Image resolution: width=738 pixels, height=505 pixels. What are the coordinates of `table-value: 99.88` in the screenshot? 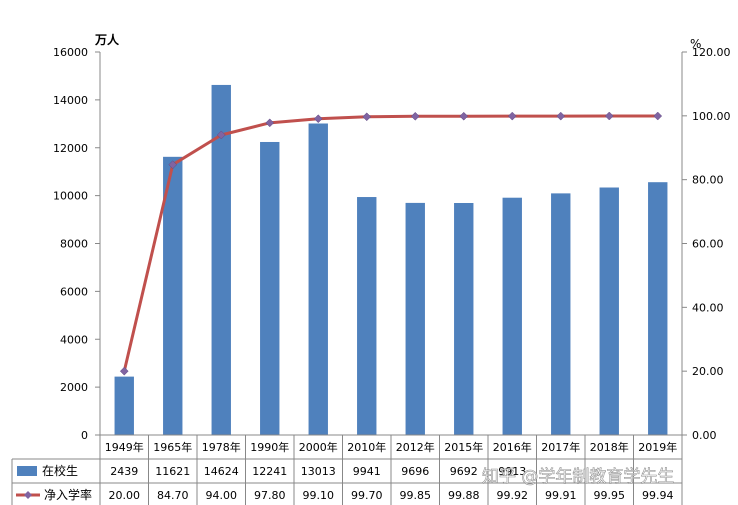 It's located at (464, 495).